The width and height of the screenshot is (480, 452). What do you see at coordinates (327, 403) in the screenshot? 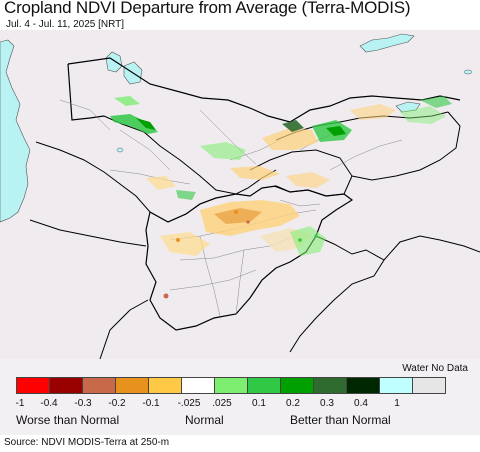
I see `legend-tick: 0.3` at bounding box center [327, 403].